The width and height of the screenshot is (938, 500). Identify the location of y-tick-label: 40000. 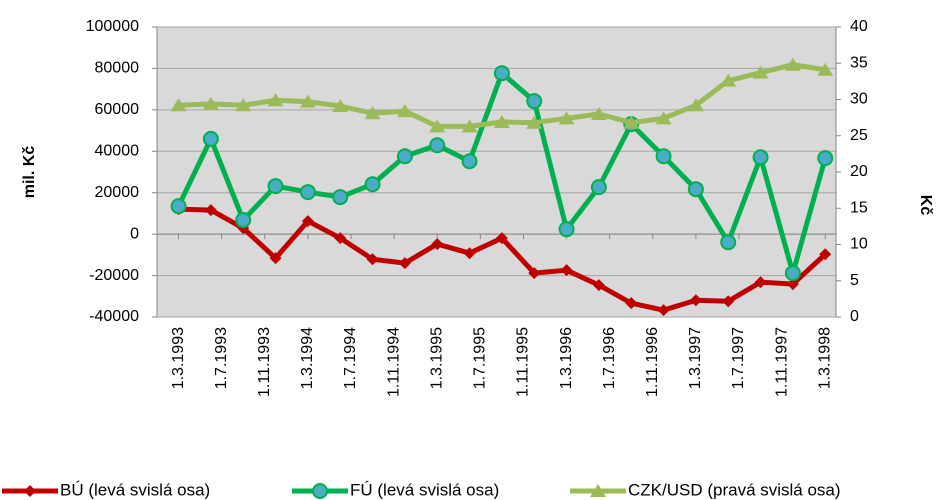
(117, 151).